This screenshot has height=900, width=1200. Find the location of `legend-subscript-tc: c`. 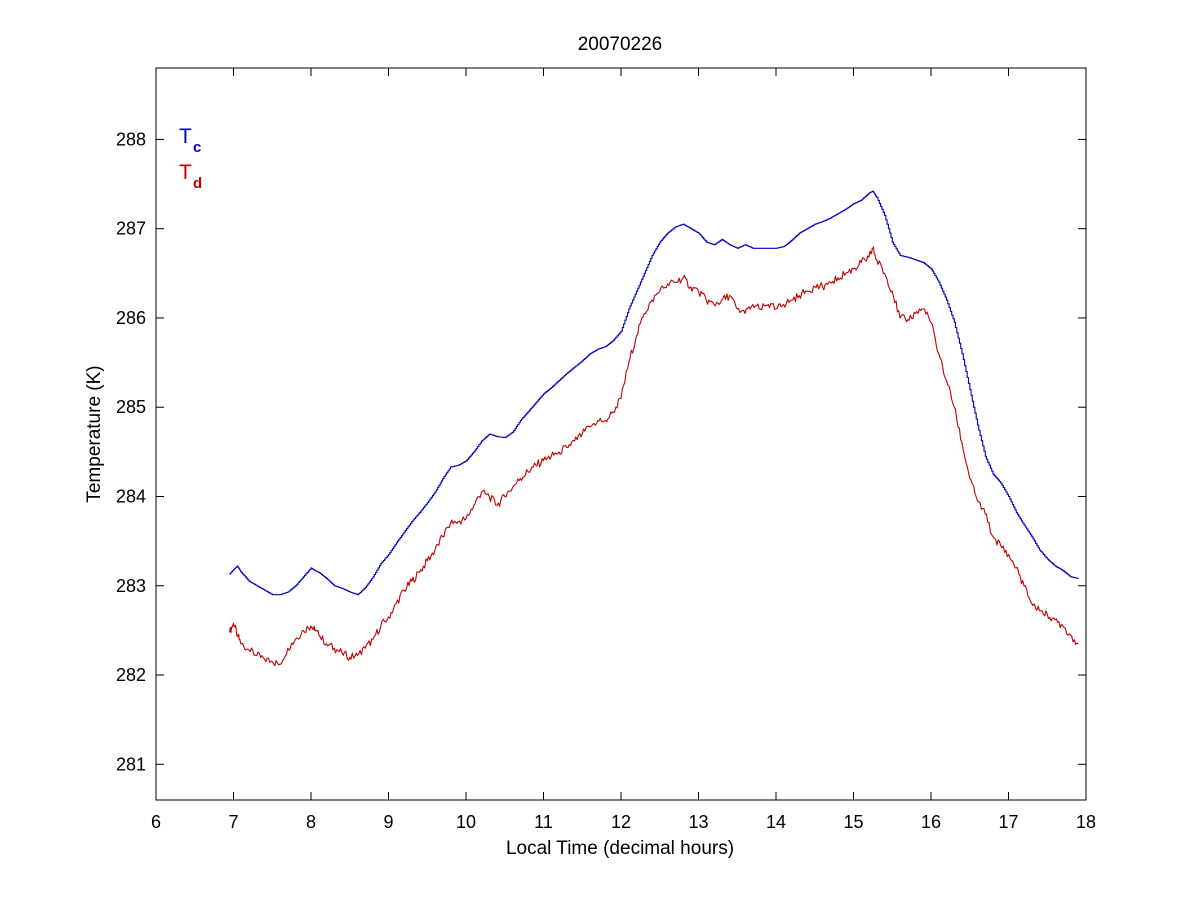

legend-subscript-tc: c is located at coordinates (197, 147).